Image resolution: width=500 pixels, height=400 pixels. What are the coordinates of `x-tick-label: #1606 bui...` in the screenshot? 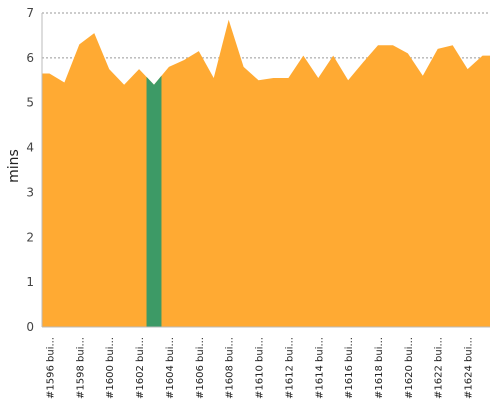 It's located at (200, 368).